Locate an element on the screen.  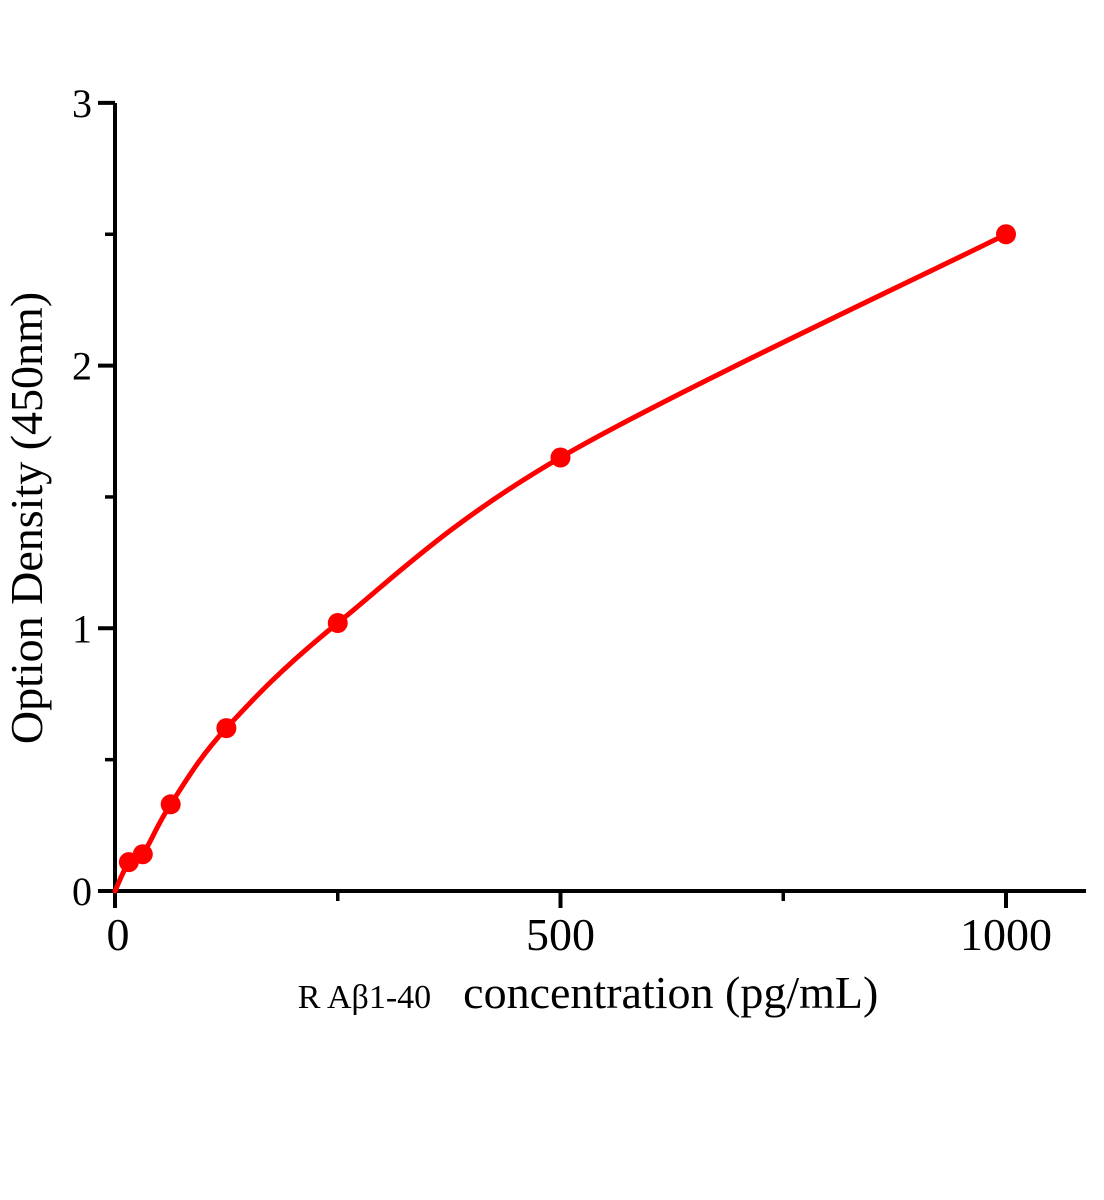
x-tick-label: 1000 is located at coordinates (1006, 934).